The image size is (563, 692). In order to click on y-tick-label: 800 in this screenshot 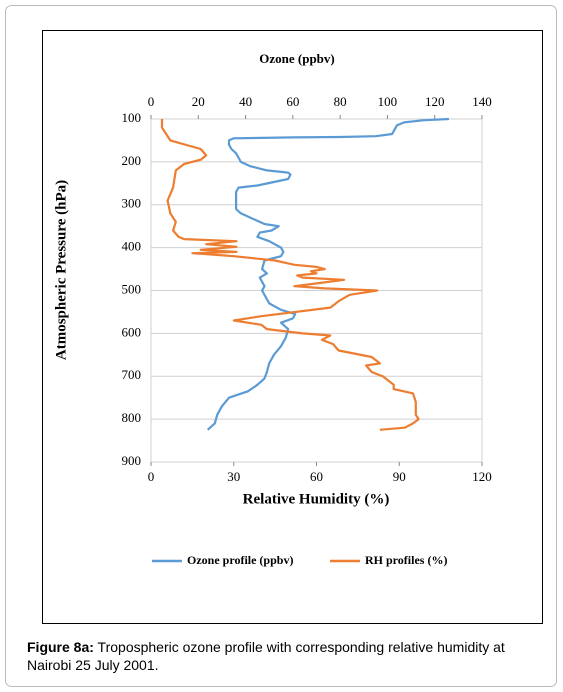, I will do `click(132, 417)`.